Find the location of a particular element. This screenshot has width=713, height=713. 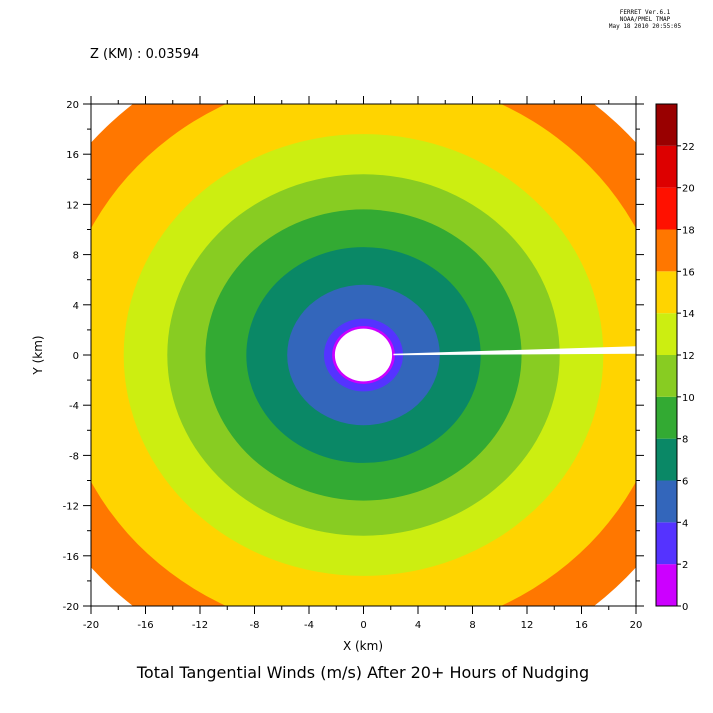

x-tick-label: -16 is located at coordinates (145, 625).